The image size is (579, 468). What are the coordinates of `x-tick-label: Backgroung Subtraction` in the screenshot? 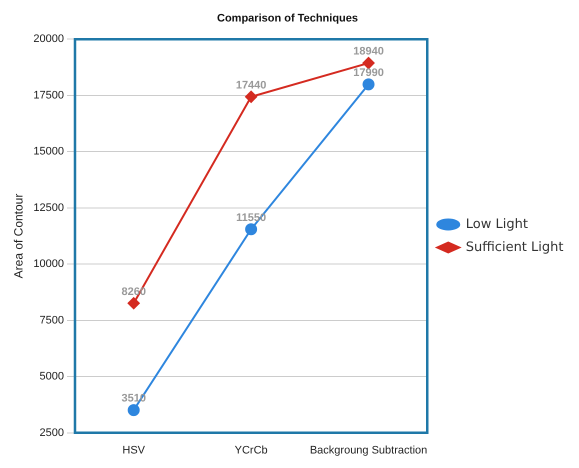 It's located at (369, 450).